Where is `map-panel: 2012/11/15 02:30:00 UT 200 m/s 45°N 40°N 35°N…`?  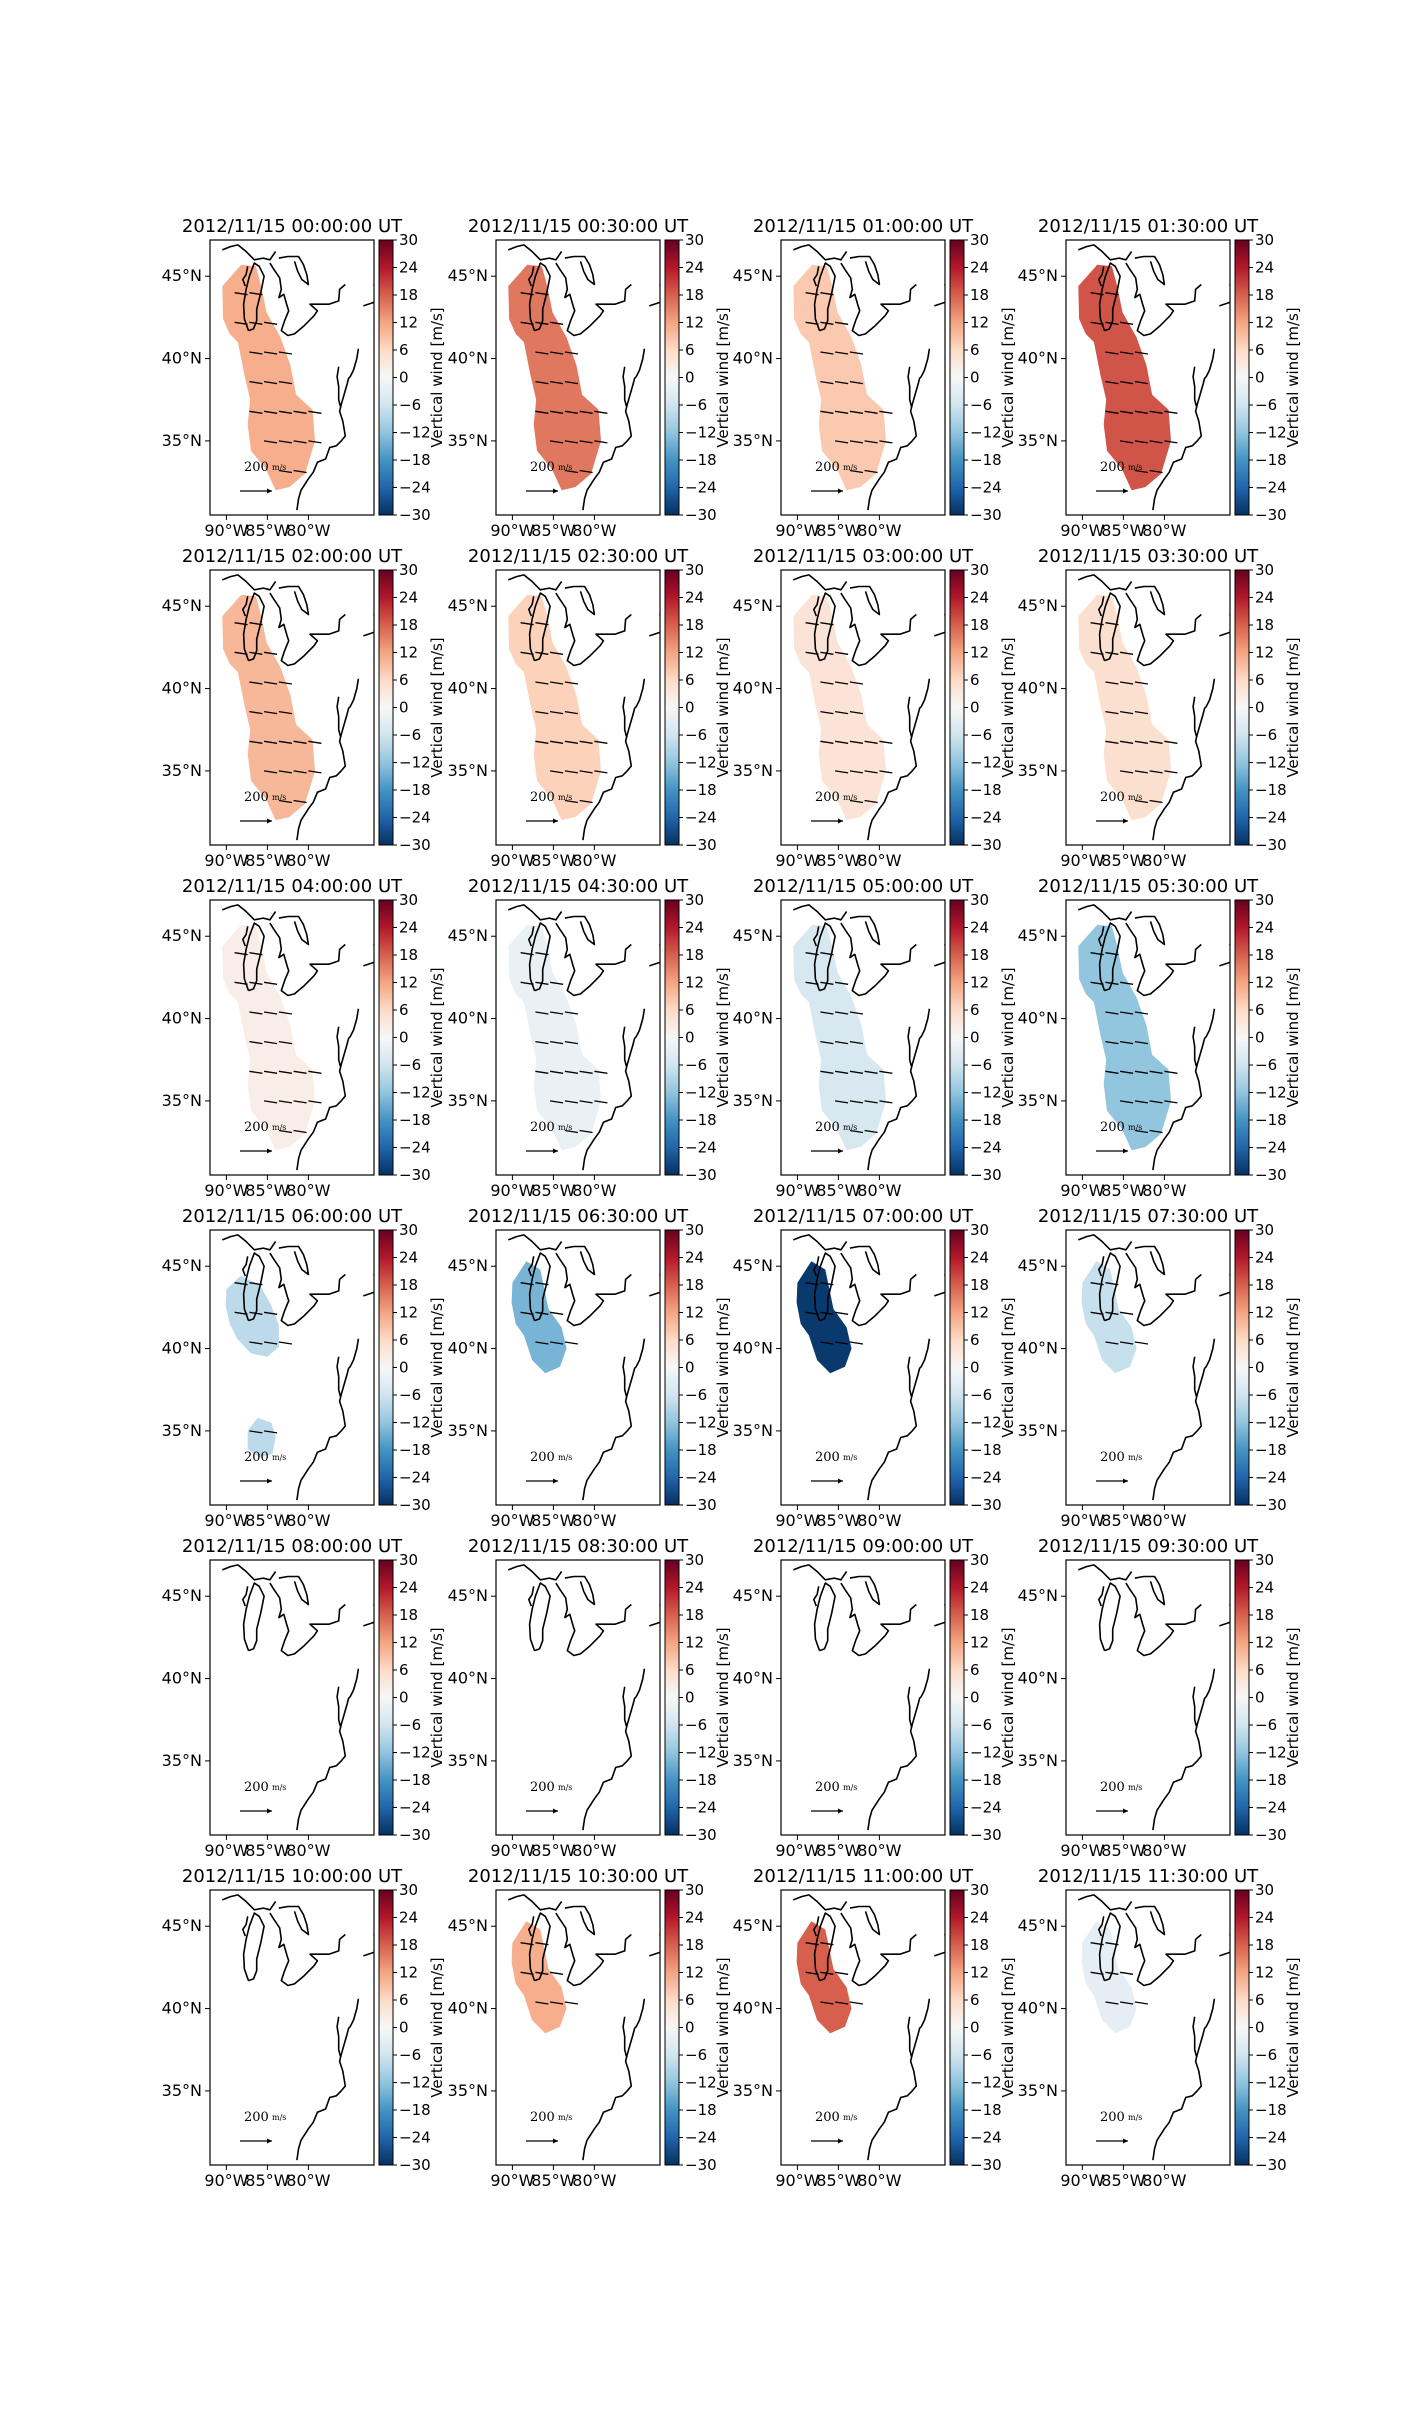
map-panel: 2012/11/15 02:30:00 UT 200 m/s 45°N 40°N 35°N… is located at coordinates (590, 708).